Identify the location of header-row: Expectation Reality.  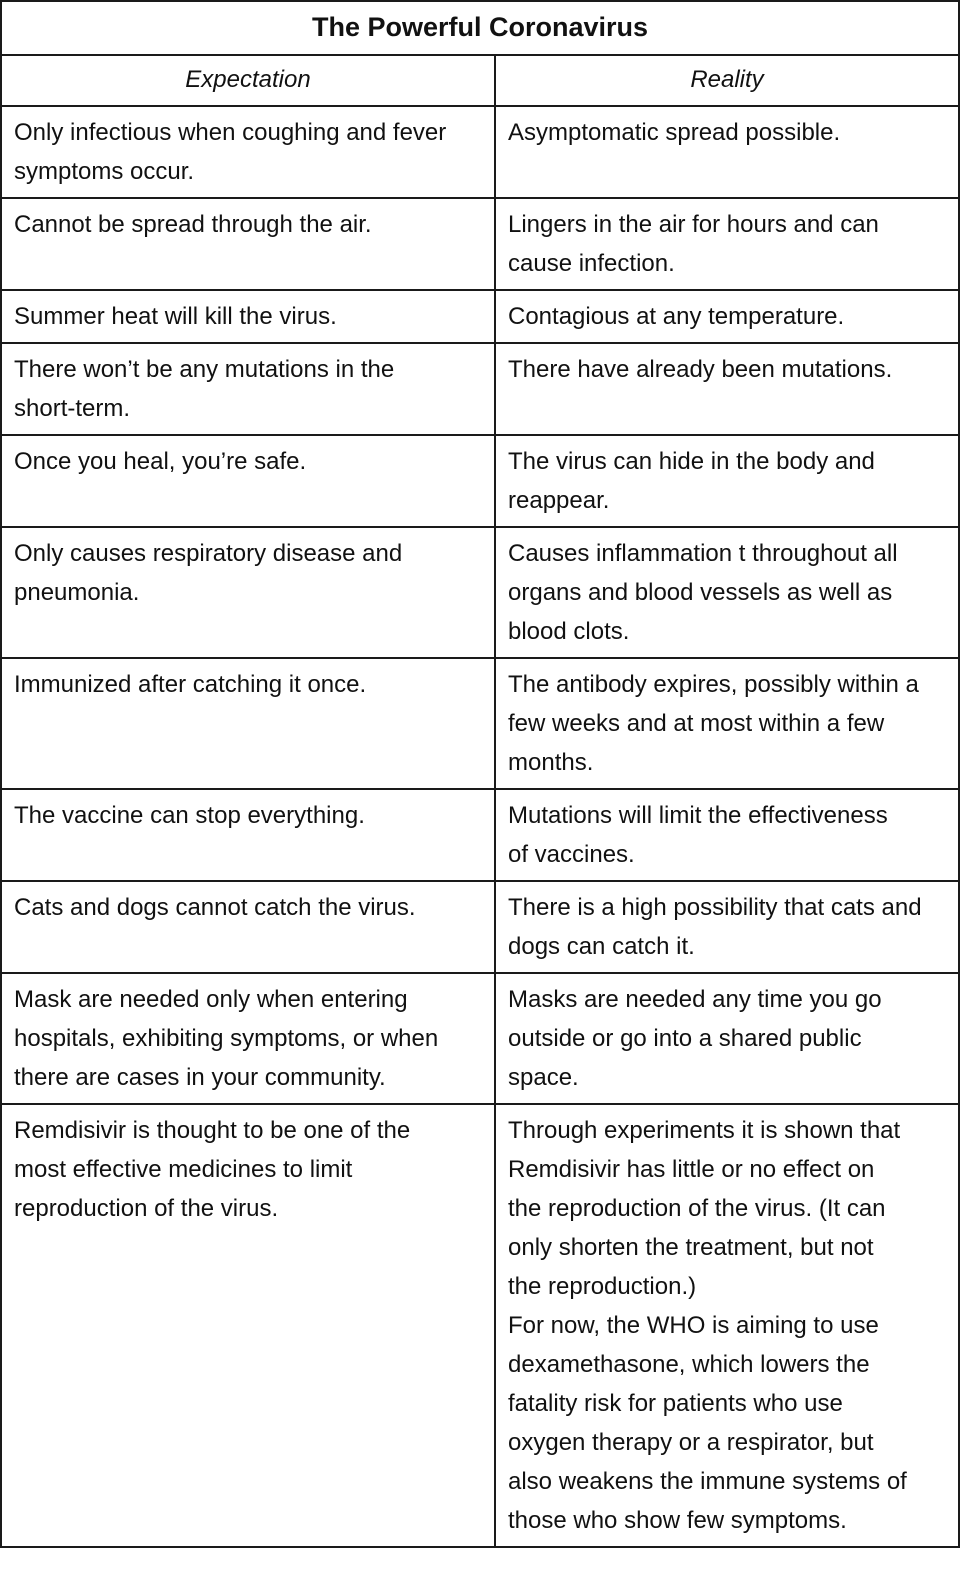
(480, 80).